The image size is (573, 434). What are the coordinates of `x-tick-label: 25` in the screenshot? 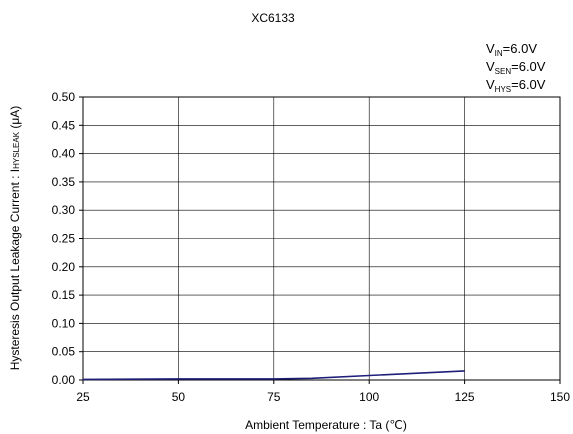 It's located at (83, 397).